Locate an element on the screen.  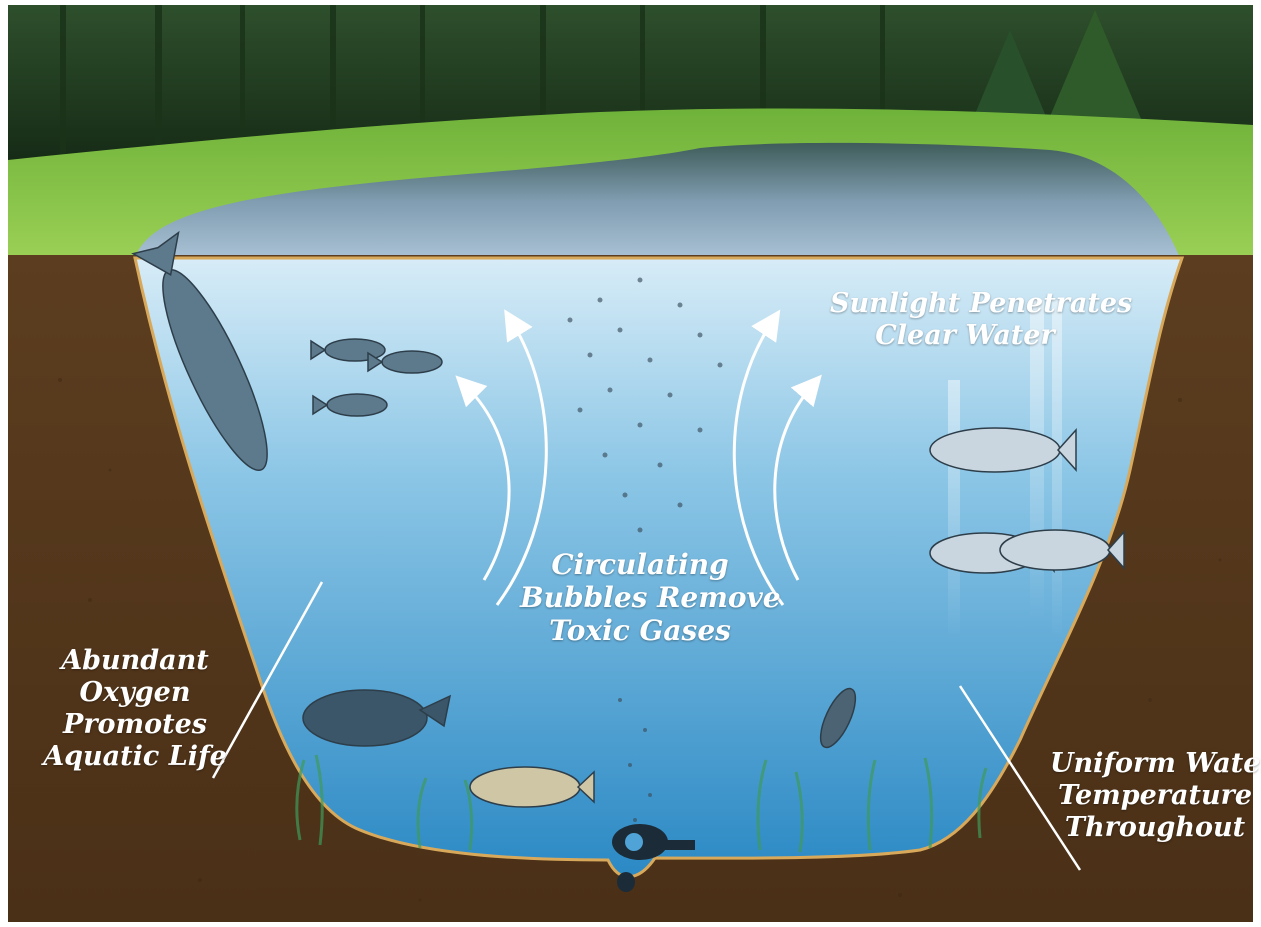
fish-small-bottom is located at coordinates (838, 718).